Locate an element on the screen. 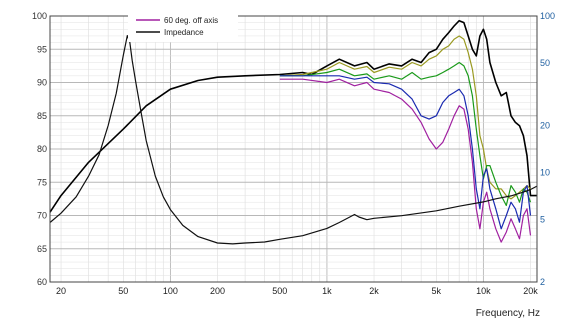 The width and height of the screenshot is (563, 320). y-tick-label: 90 is located at coordinates (42, 83).